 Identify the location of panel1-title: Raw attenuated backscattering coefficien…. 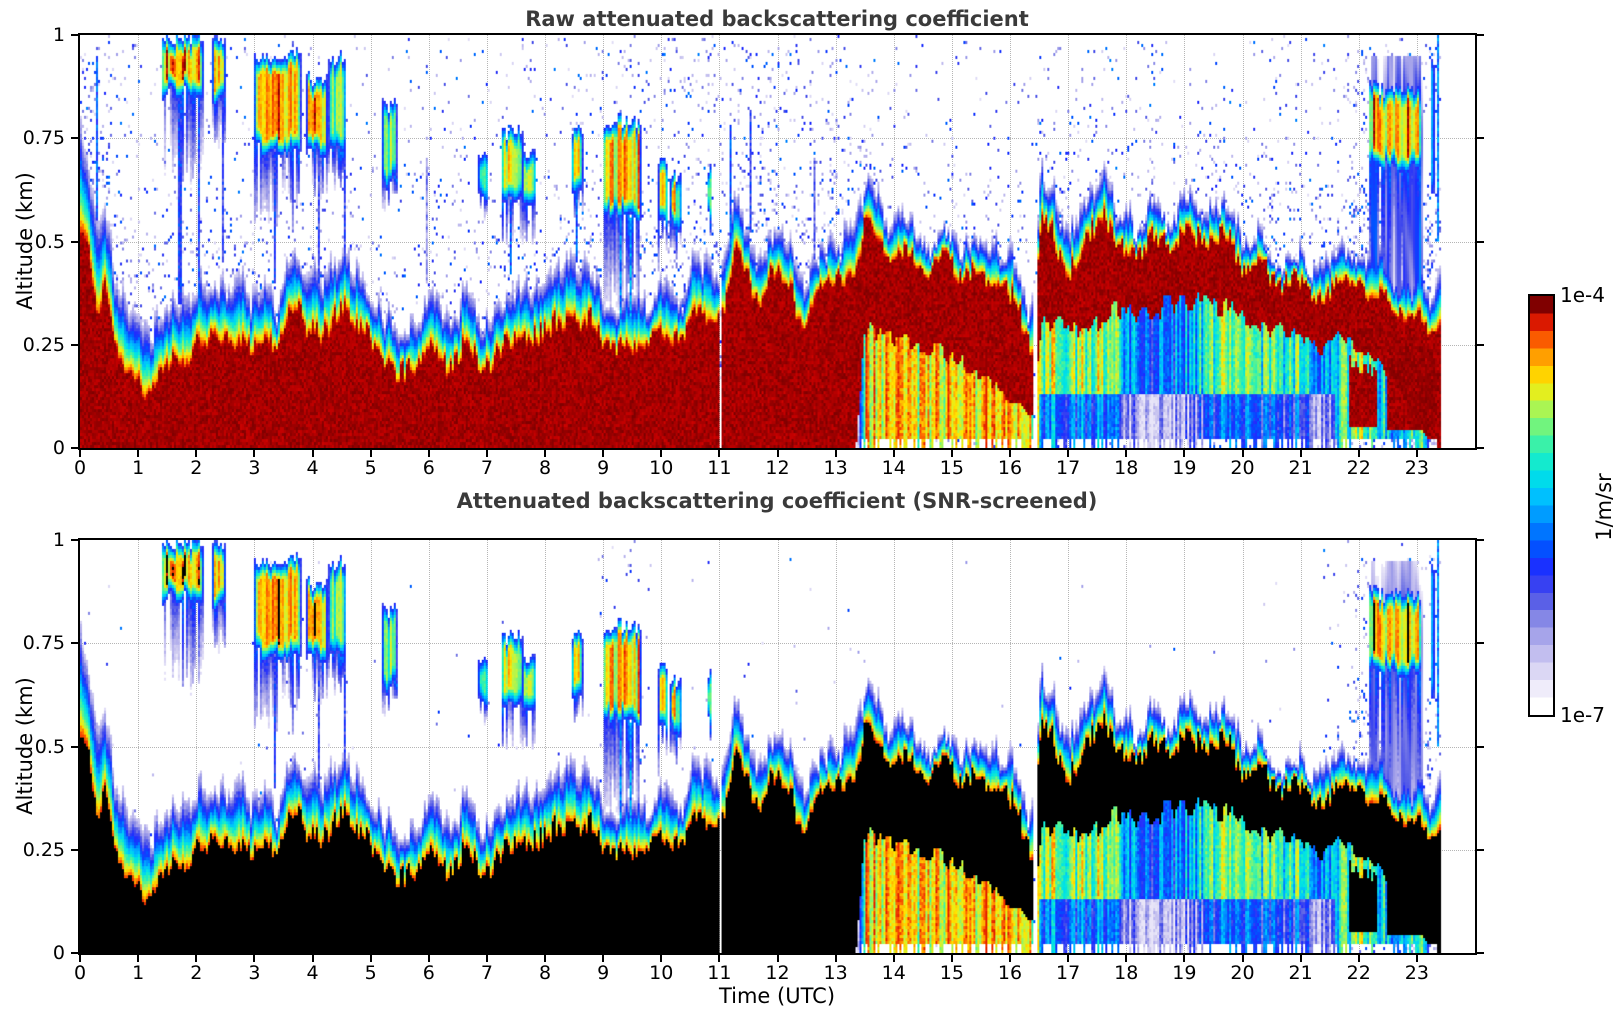
(777, 19).